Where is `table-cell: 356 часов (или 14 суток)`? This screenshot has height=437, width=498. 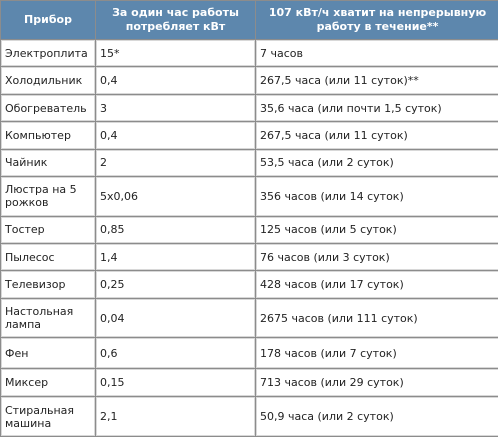
table-cell: 356 часов (или 14 суток) is located at coordinates (377, 196).